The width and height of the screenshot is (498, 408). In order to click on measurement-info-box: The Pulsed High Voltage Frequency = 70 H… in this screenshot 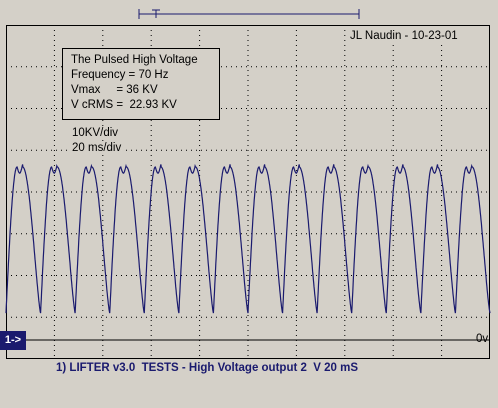, I will do `click(141, 84)`.